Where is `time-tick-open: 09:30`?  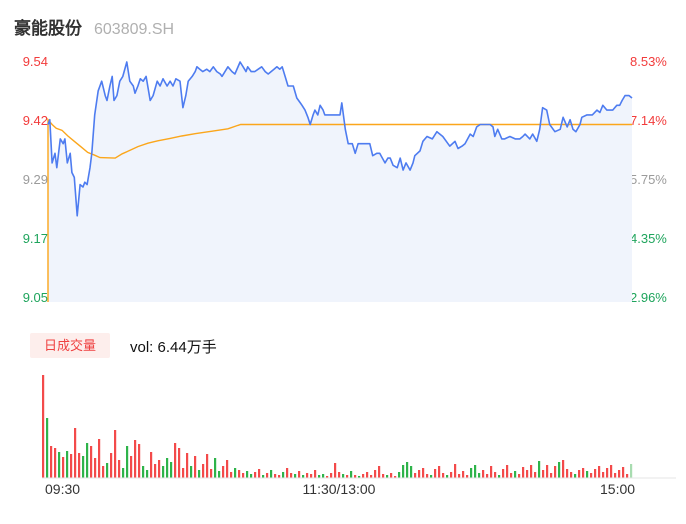 time-tick-open: 09:30 is located at coordinates (63, 489).